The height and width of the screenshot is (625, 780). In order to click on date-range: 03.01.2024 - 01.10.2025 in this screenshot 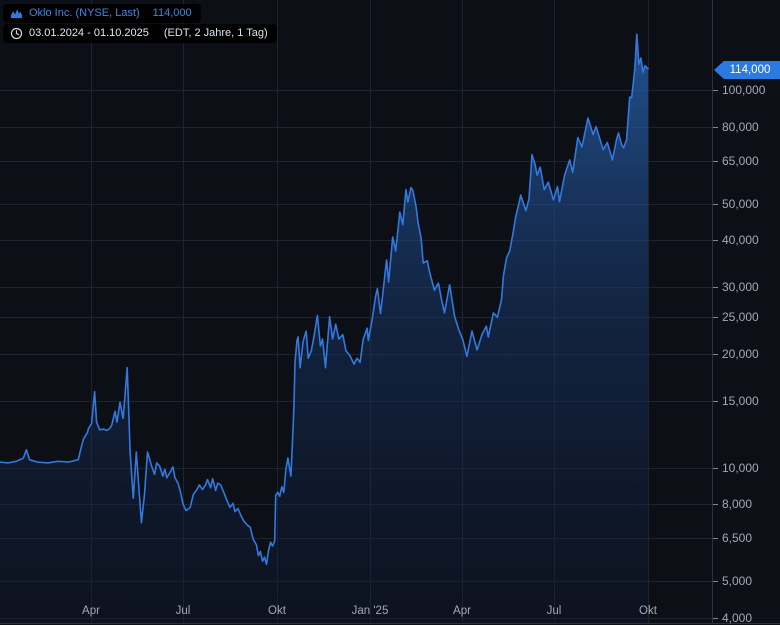, I will do `click(89, 33)`.